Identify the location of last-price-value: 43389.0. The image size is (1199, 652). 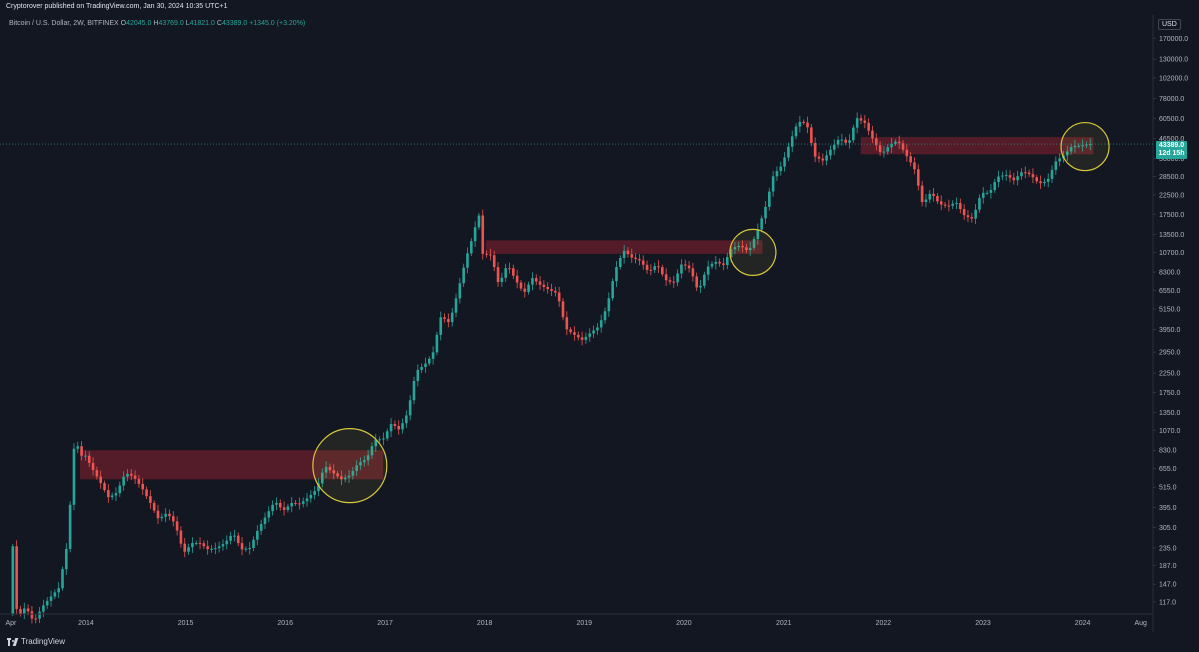
(1171, 145).